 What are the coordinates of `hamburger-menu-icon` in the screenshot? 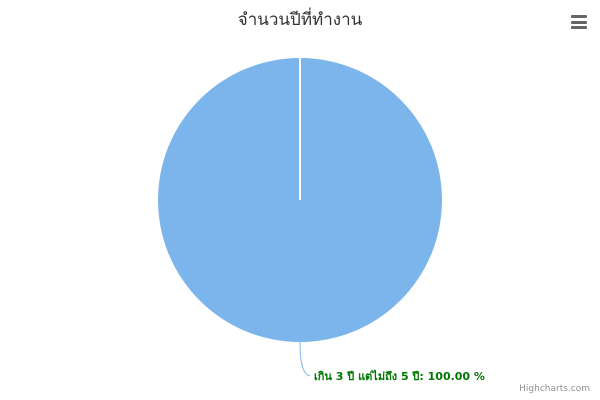 It's located at (579, 16).